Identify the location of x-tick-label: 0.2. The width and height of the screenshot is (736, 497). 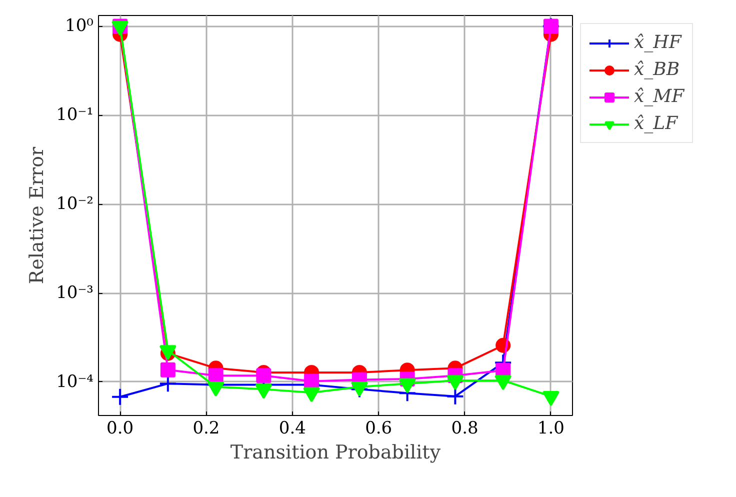
(206, 428).